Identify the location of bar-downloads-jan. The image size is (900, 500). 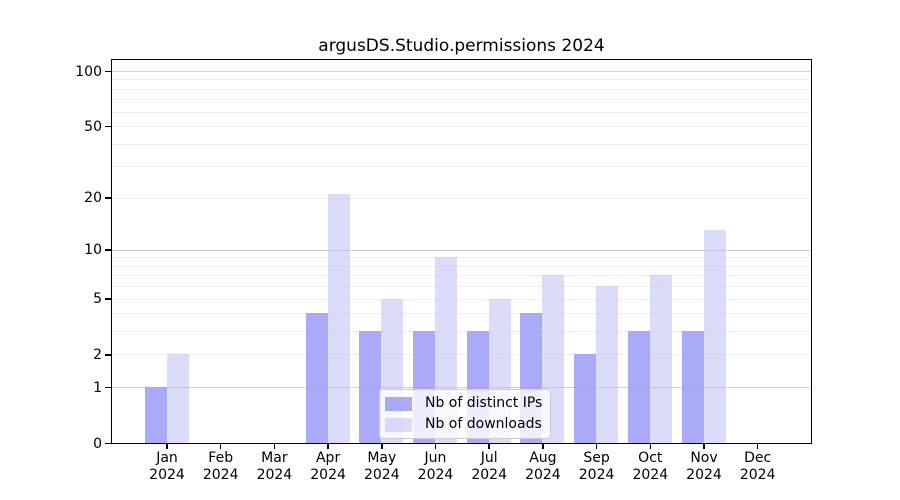
(177, 398).